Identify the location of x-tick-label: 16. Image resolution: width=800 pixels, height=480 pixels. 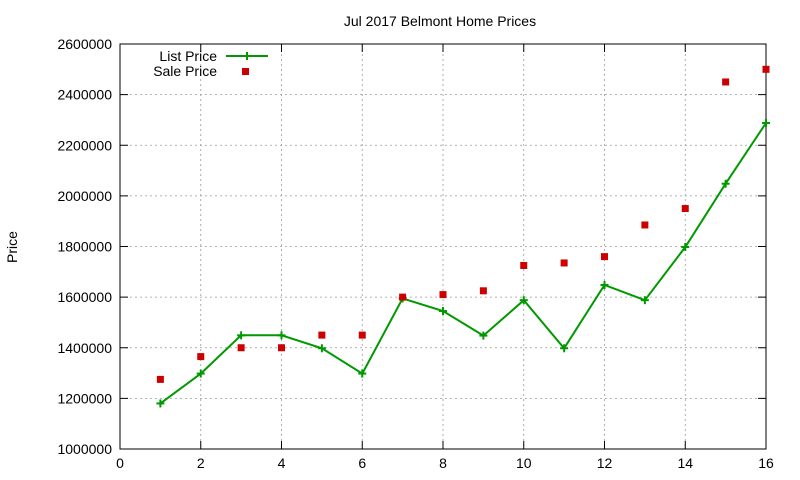
(766, 463).